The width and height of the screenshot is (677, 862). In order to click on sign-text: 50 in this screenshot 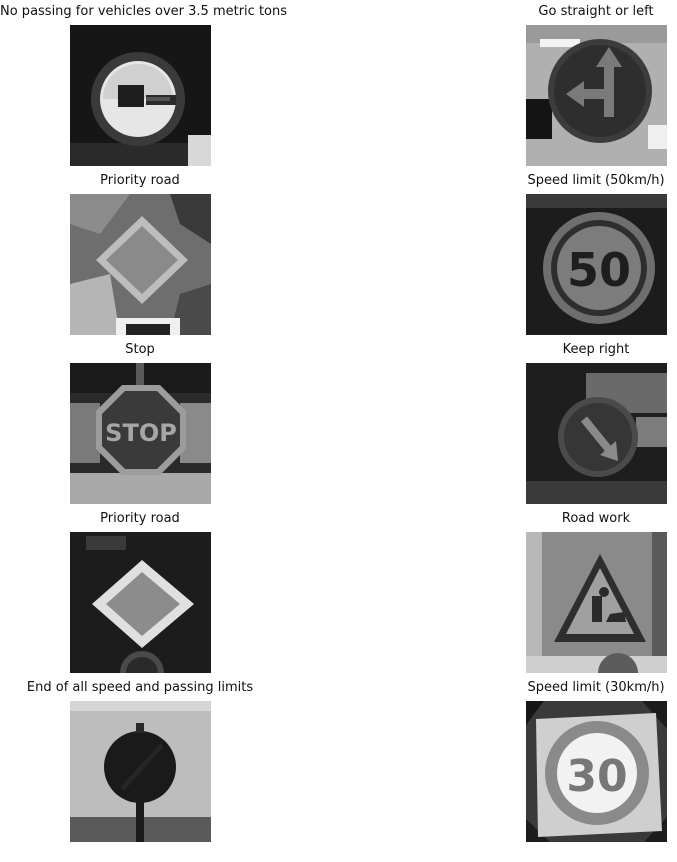, I will do `click(599, 270)`.